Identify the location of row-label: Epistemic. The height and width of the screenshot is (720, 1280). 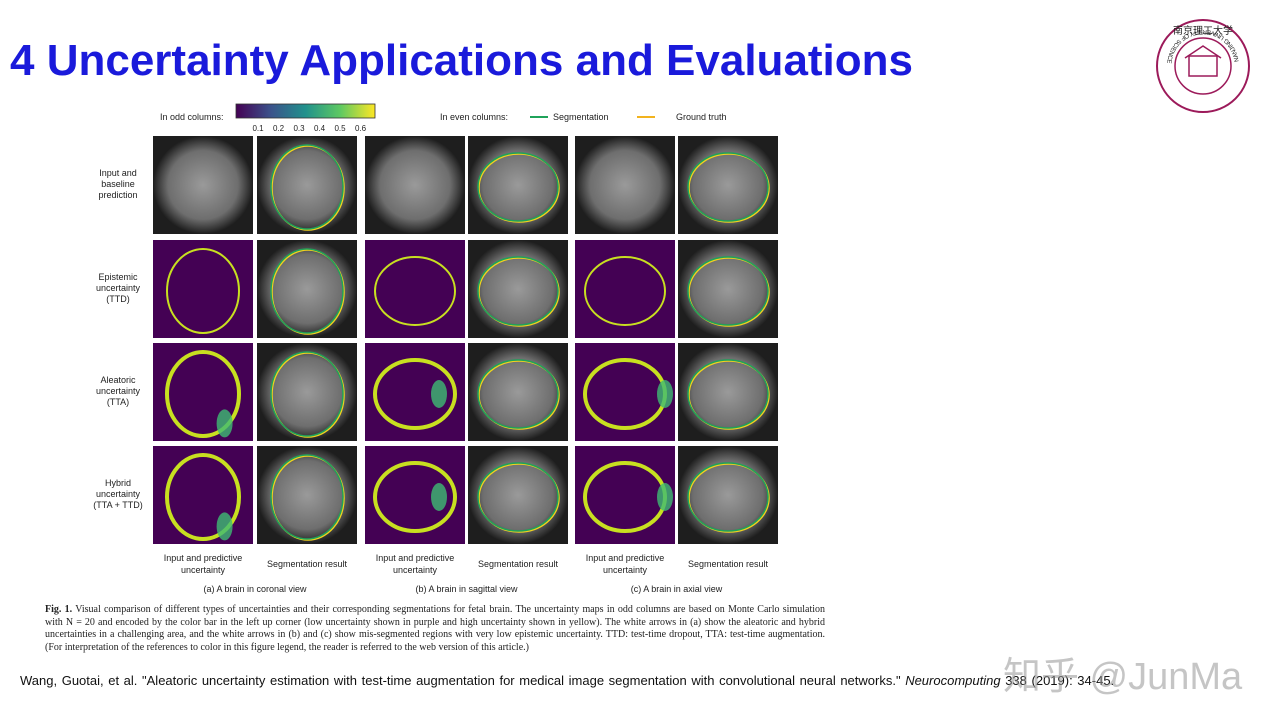
(118, 277).